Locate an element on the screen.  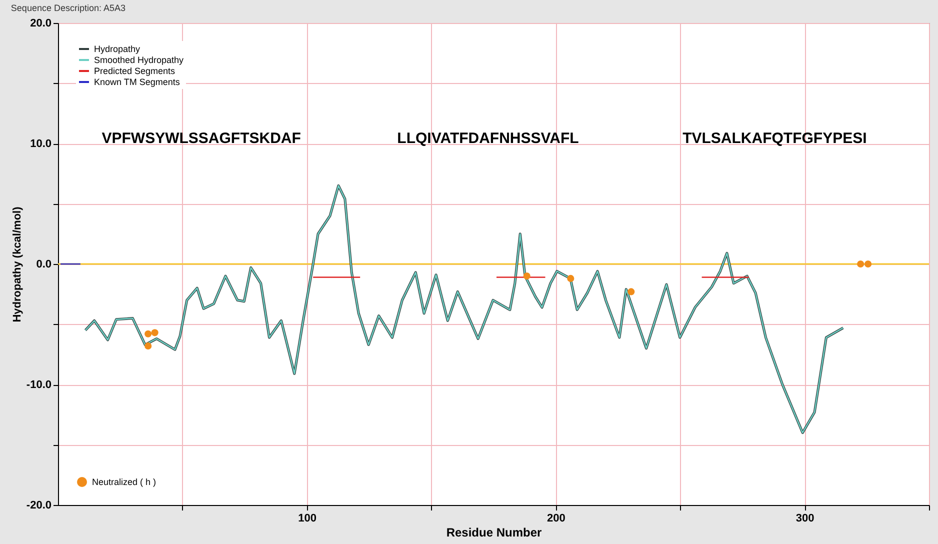
y-tick-label: -10.0 is located at coordinates (39, 385).